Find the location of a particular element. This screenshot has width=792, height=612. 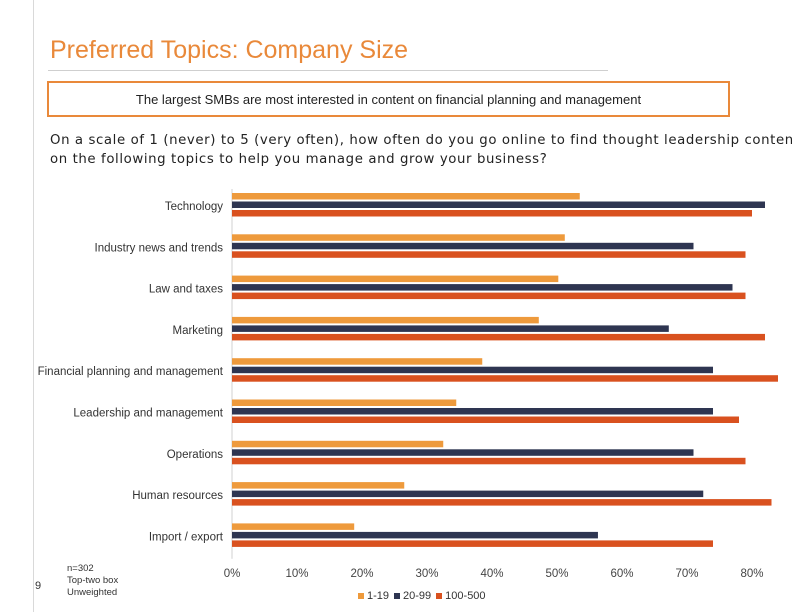

x-tick-label: 30% is located at coordinates (426, 574).